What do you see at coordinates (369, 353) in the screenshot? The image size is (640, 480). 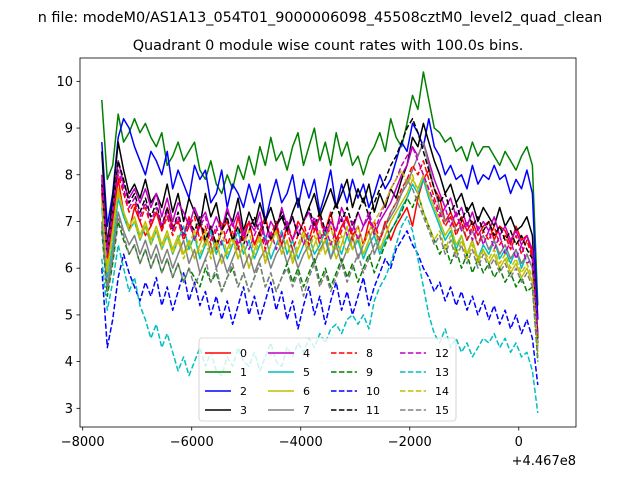 I see `legend-label-8: 8` at bounding box center [369, 353].